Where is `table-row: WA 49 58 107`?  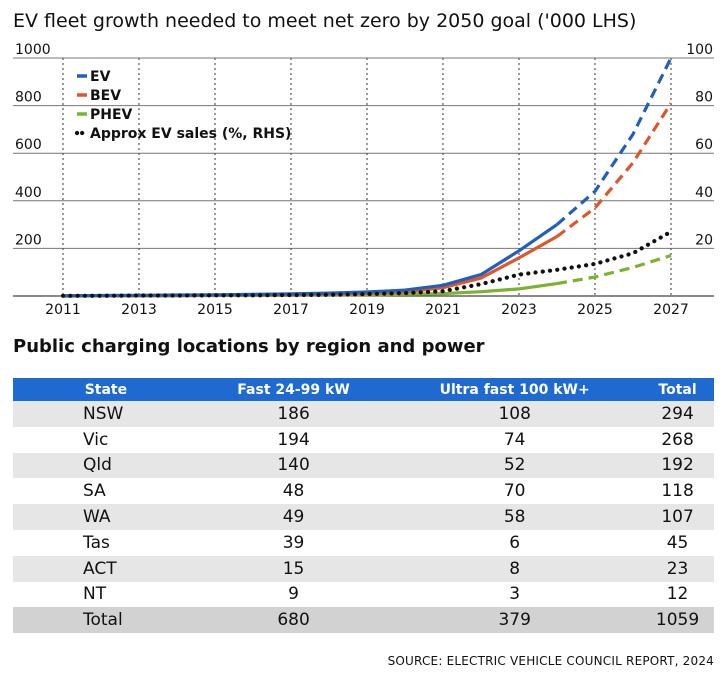 table-row: WA 49 58 107 is located at coordinates (363, 517).